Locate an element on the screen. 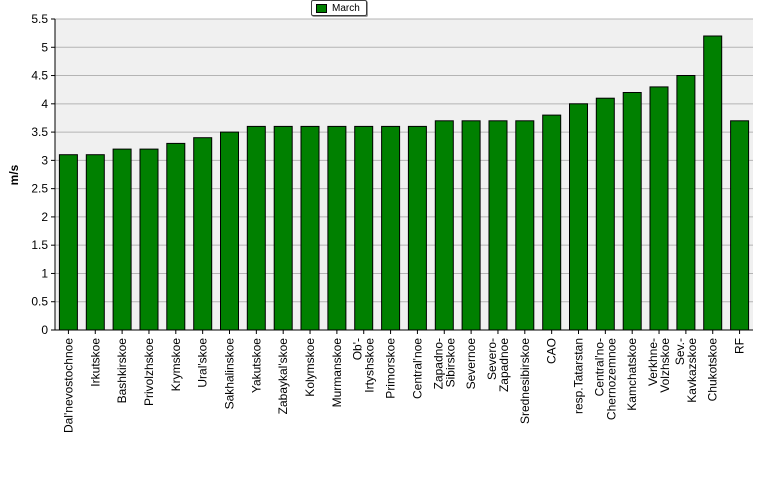 The image size is (777, 479). x-tick-label: Irkutskoe is located at coordinates (95, 362).